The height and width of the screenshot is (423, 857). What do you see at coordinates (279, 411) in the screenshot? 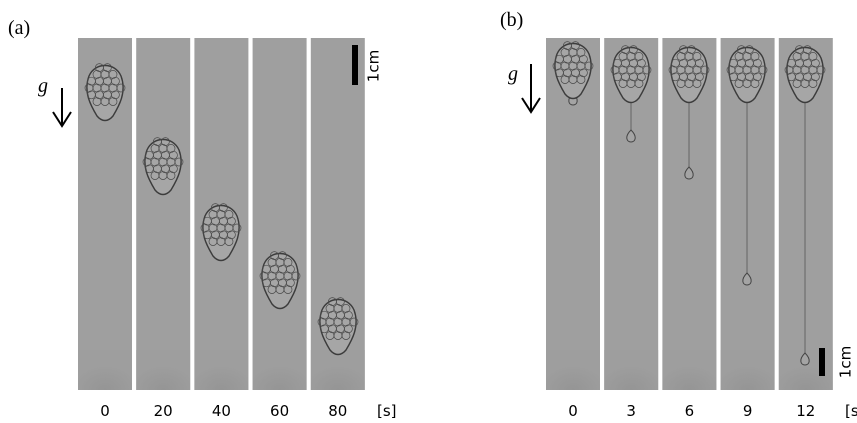
I see `time-label: 60` at bounding box center [279, 411].